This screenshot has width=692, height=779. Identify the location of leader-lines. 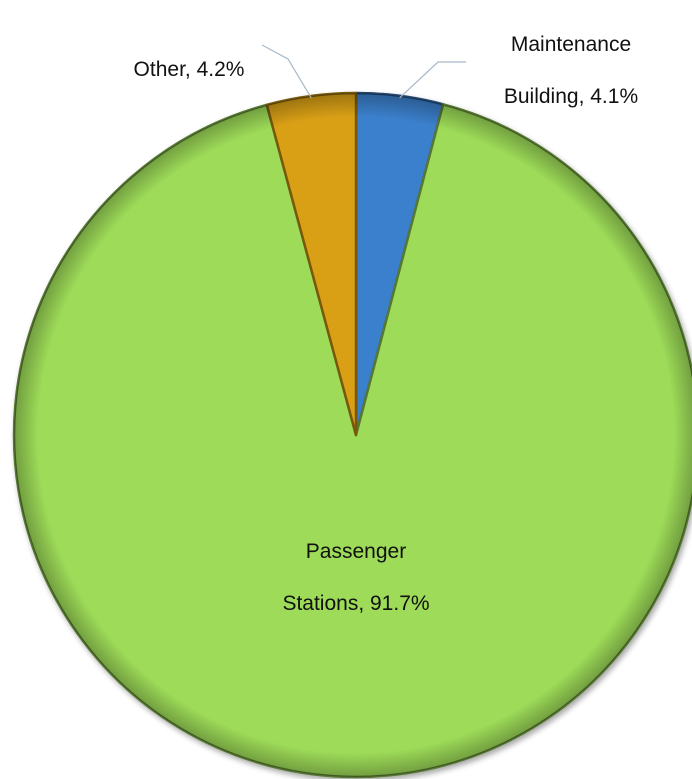
(363, 71).